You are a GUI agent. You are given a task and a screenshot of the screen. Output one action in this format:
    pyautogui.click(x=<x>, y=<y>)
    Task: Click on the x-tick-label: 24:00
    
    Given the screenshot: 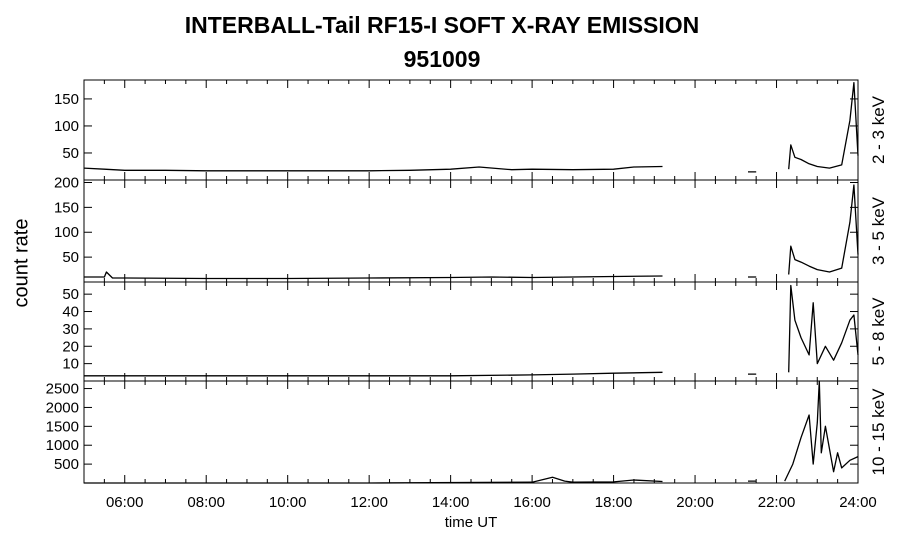 What is the action you would take?
    pyautogui.click(x=858, y=502)
    